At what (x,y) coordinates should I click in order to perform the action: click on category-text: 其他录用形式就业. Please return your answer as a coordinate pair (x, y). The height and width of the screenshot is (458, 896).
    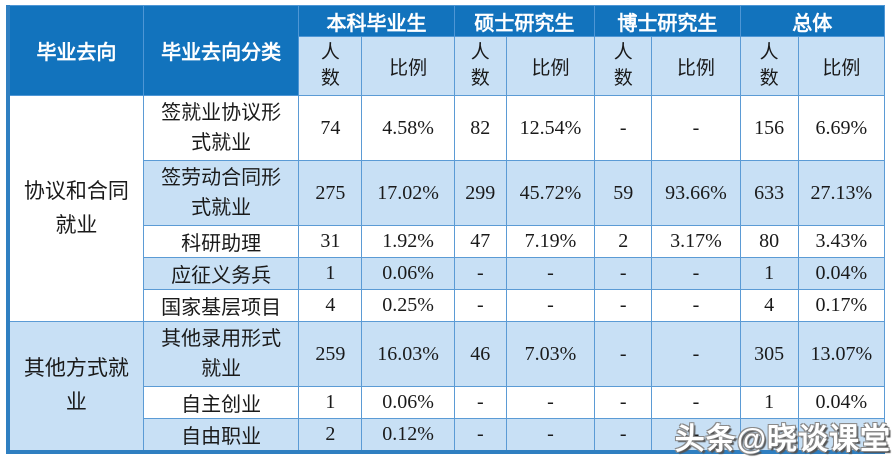
    Looking at the image, I should click on (221, 354).